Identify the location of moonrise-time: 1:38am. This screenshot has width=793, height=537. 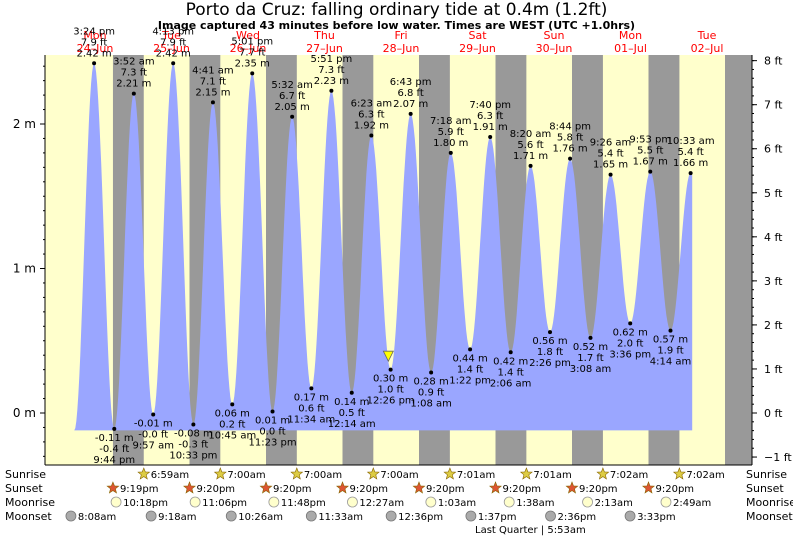
(535, 503).